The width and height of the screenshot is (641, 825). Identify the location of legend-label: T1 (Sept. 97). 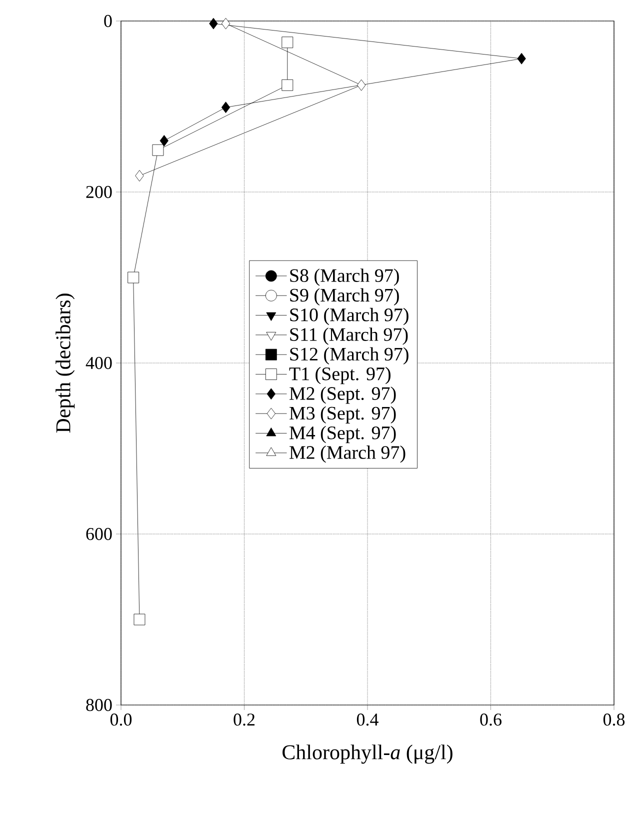
(339, 375).